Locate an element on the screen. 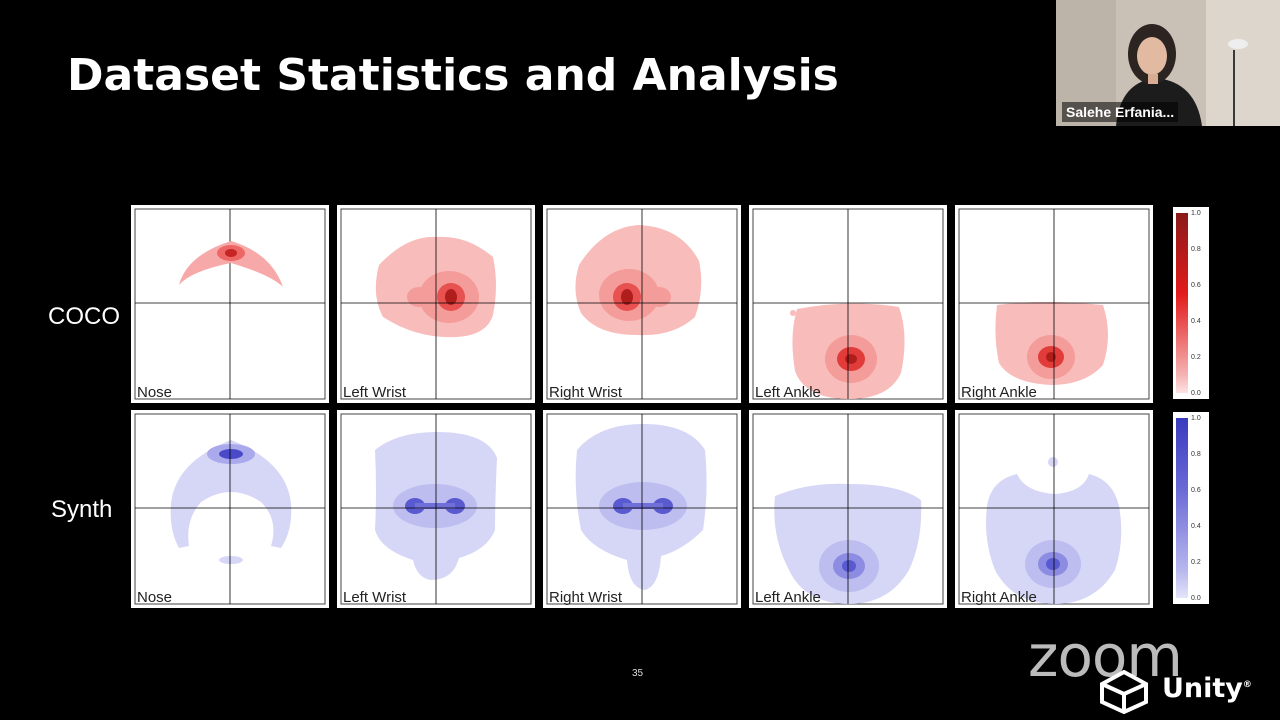  heatmap-synth-left-ankle: Left Ankle is located at coordinates (848, 509).